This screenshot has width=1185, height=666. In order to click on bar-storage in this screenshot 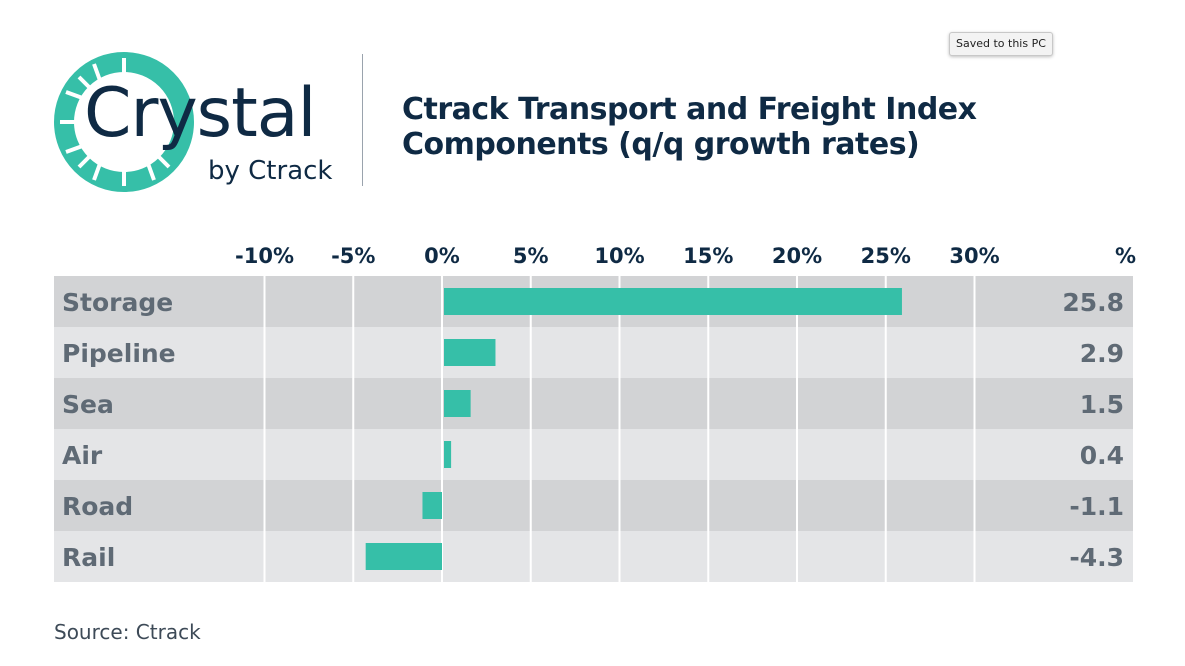, I will do `click(673, 301)`.